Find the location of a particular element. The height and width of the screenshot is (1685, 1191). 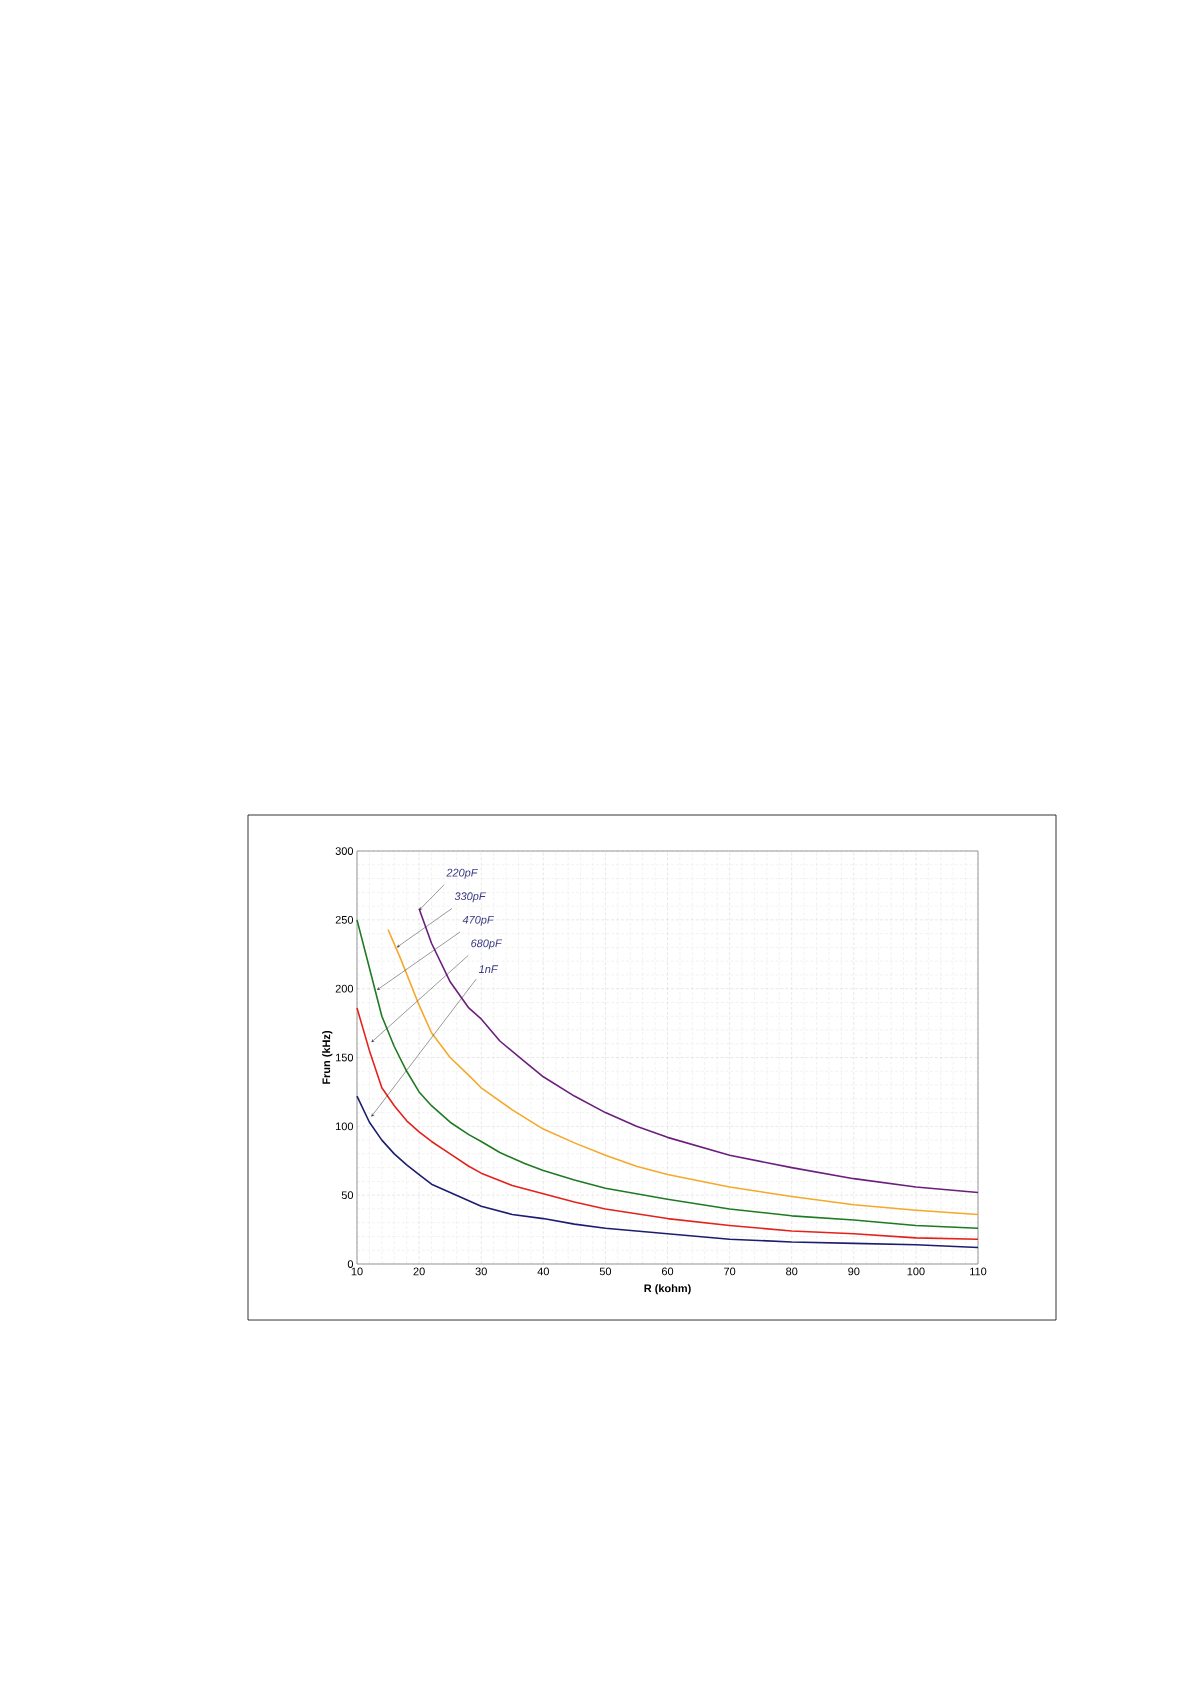

x-tick-label: 110 is located at coordinates (978, 1271).